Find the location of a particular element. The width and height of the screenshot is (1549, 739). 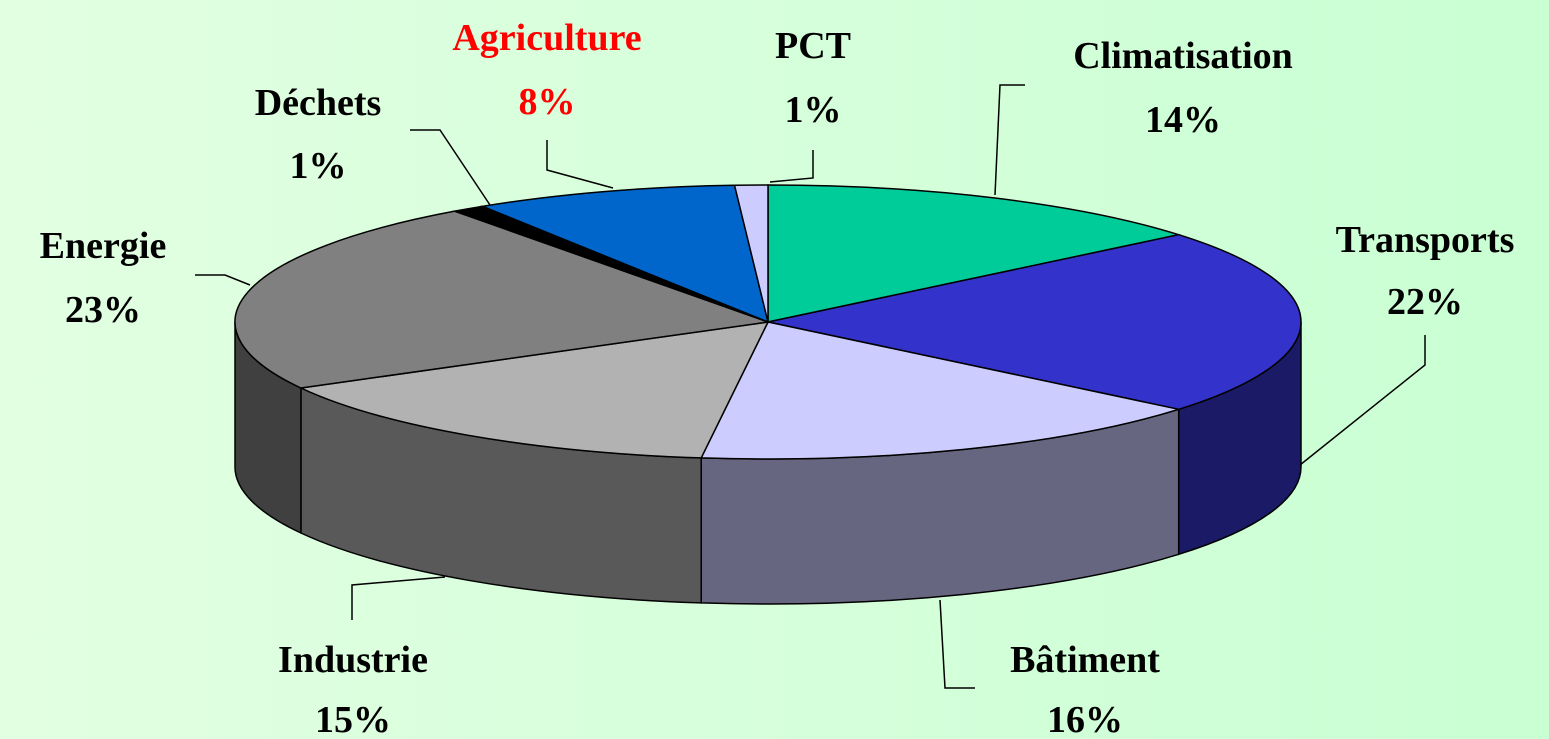

slice-label: Industrie is located at coordinates (353, 660).